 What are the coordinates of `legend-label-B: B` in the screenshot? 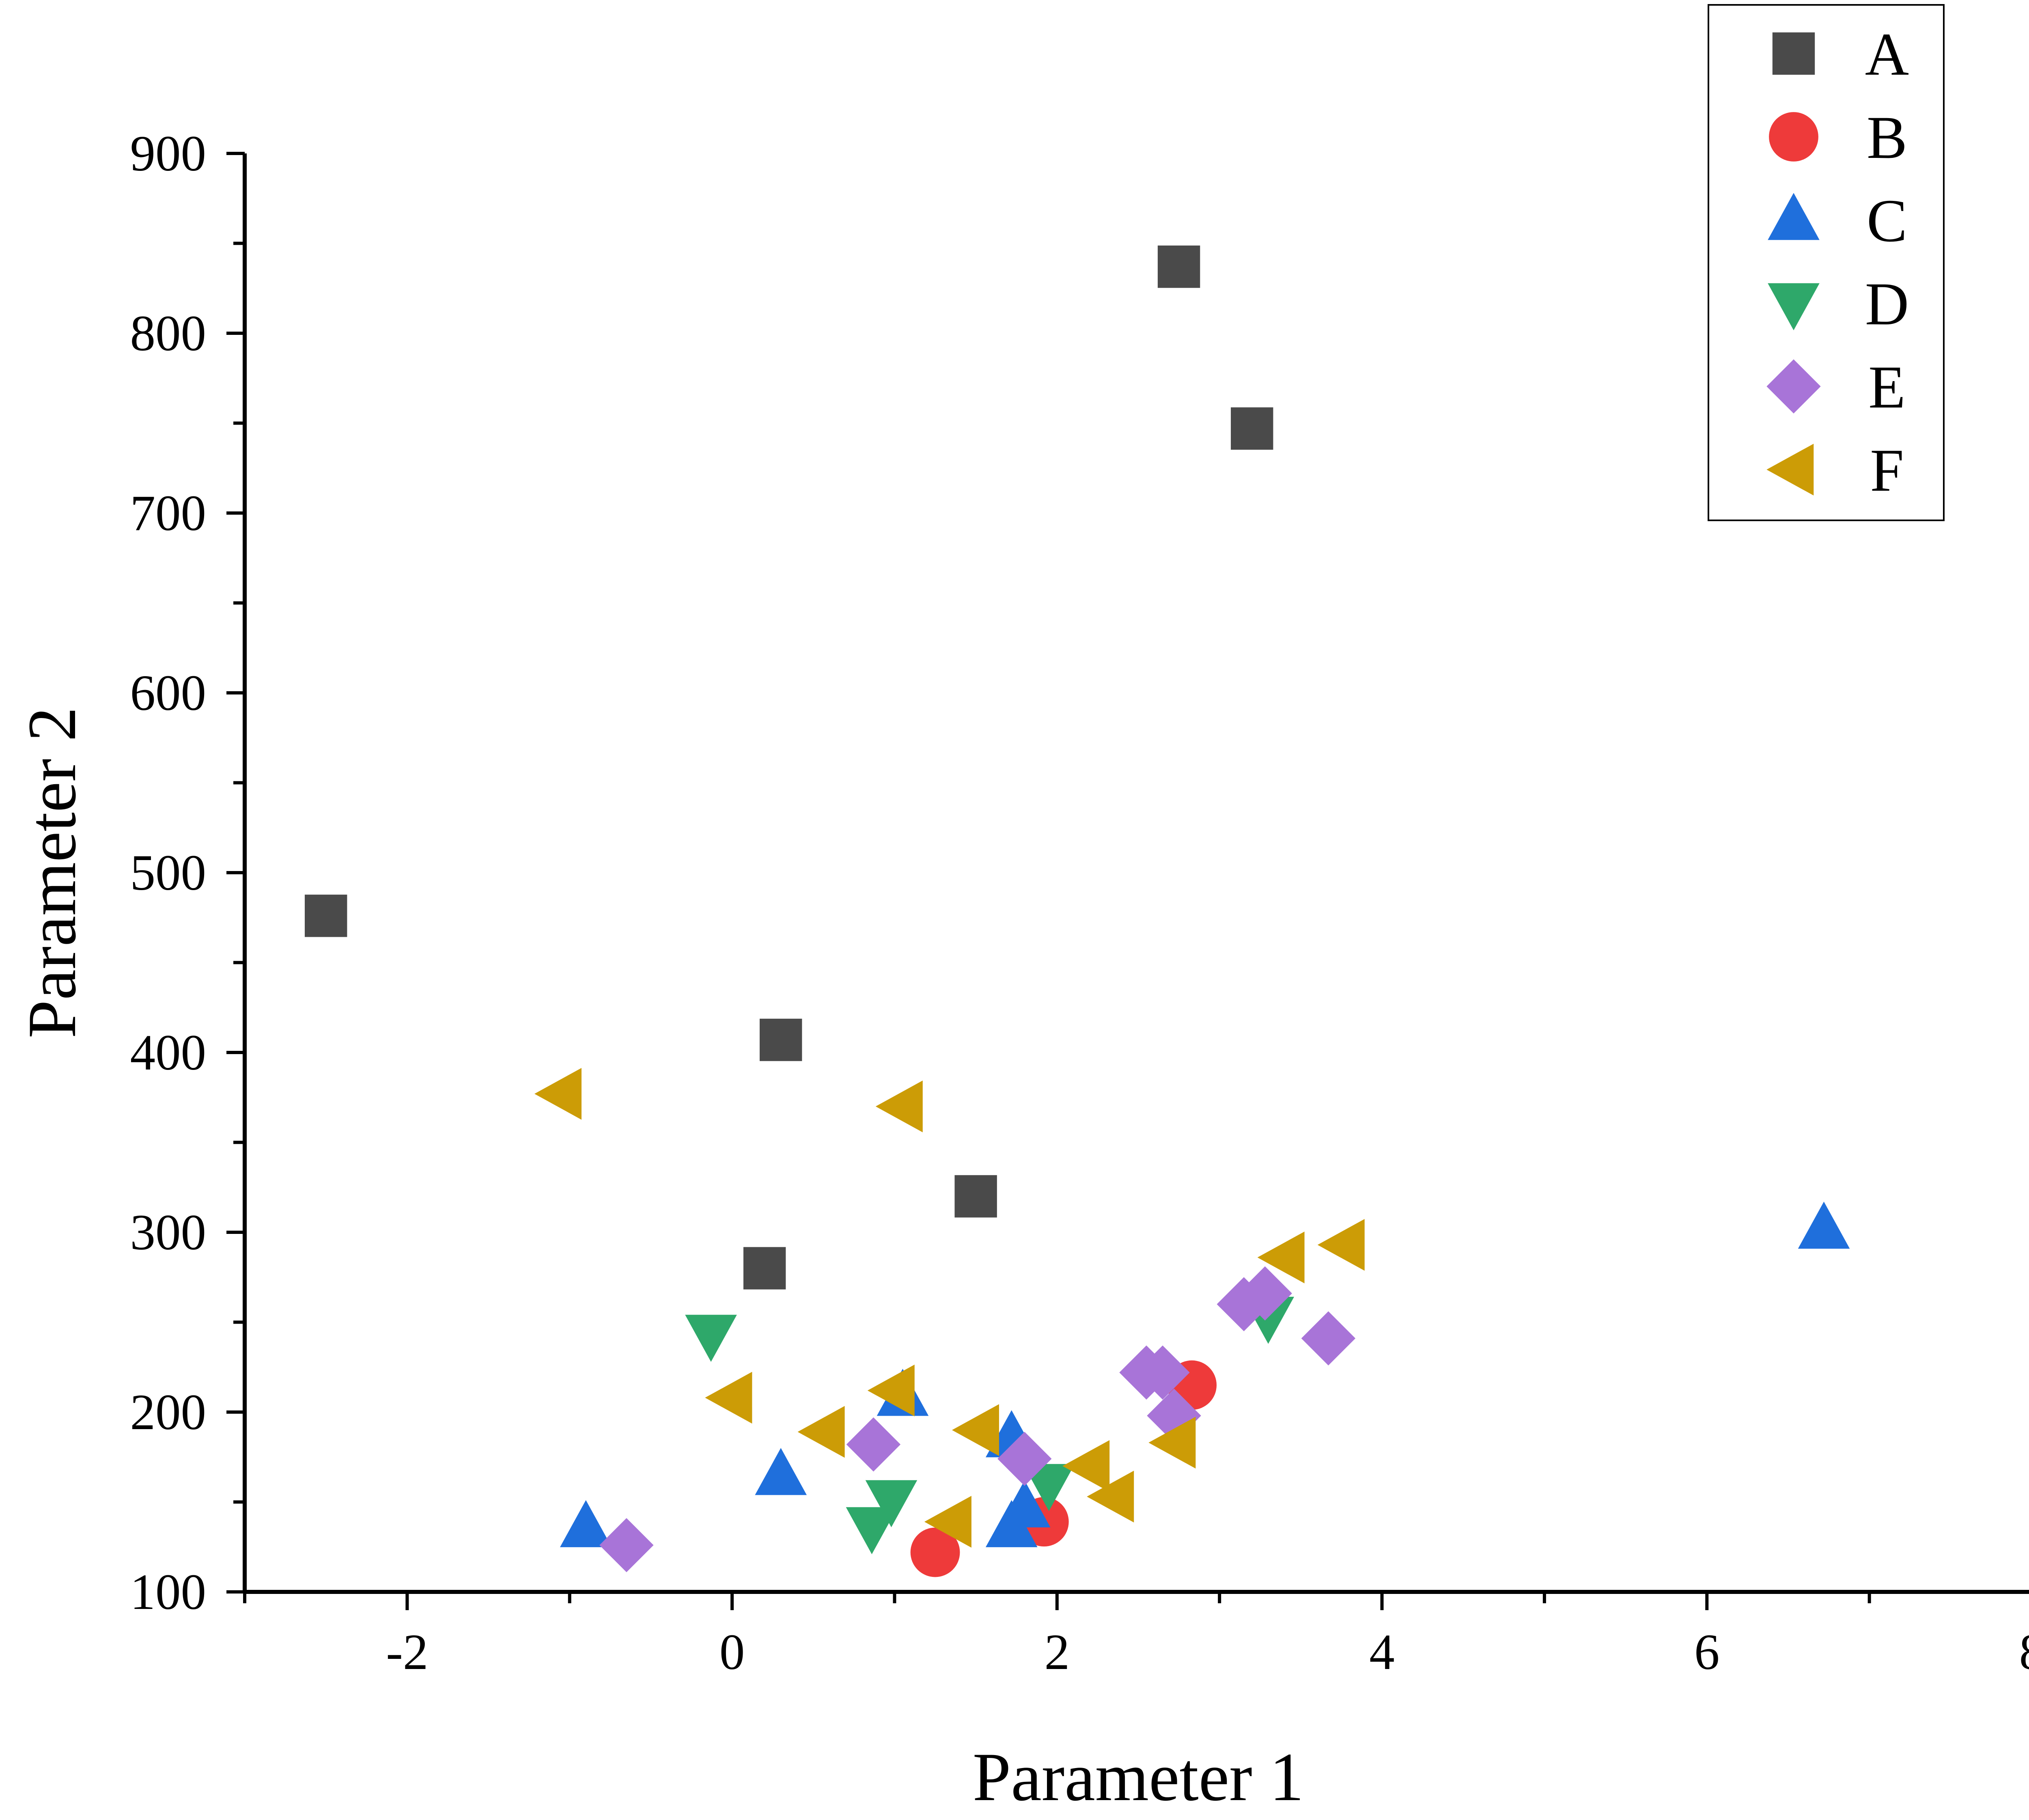 It's located at (1887, 137).